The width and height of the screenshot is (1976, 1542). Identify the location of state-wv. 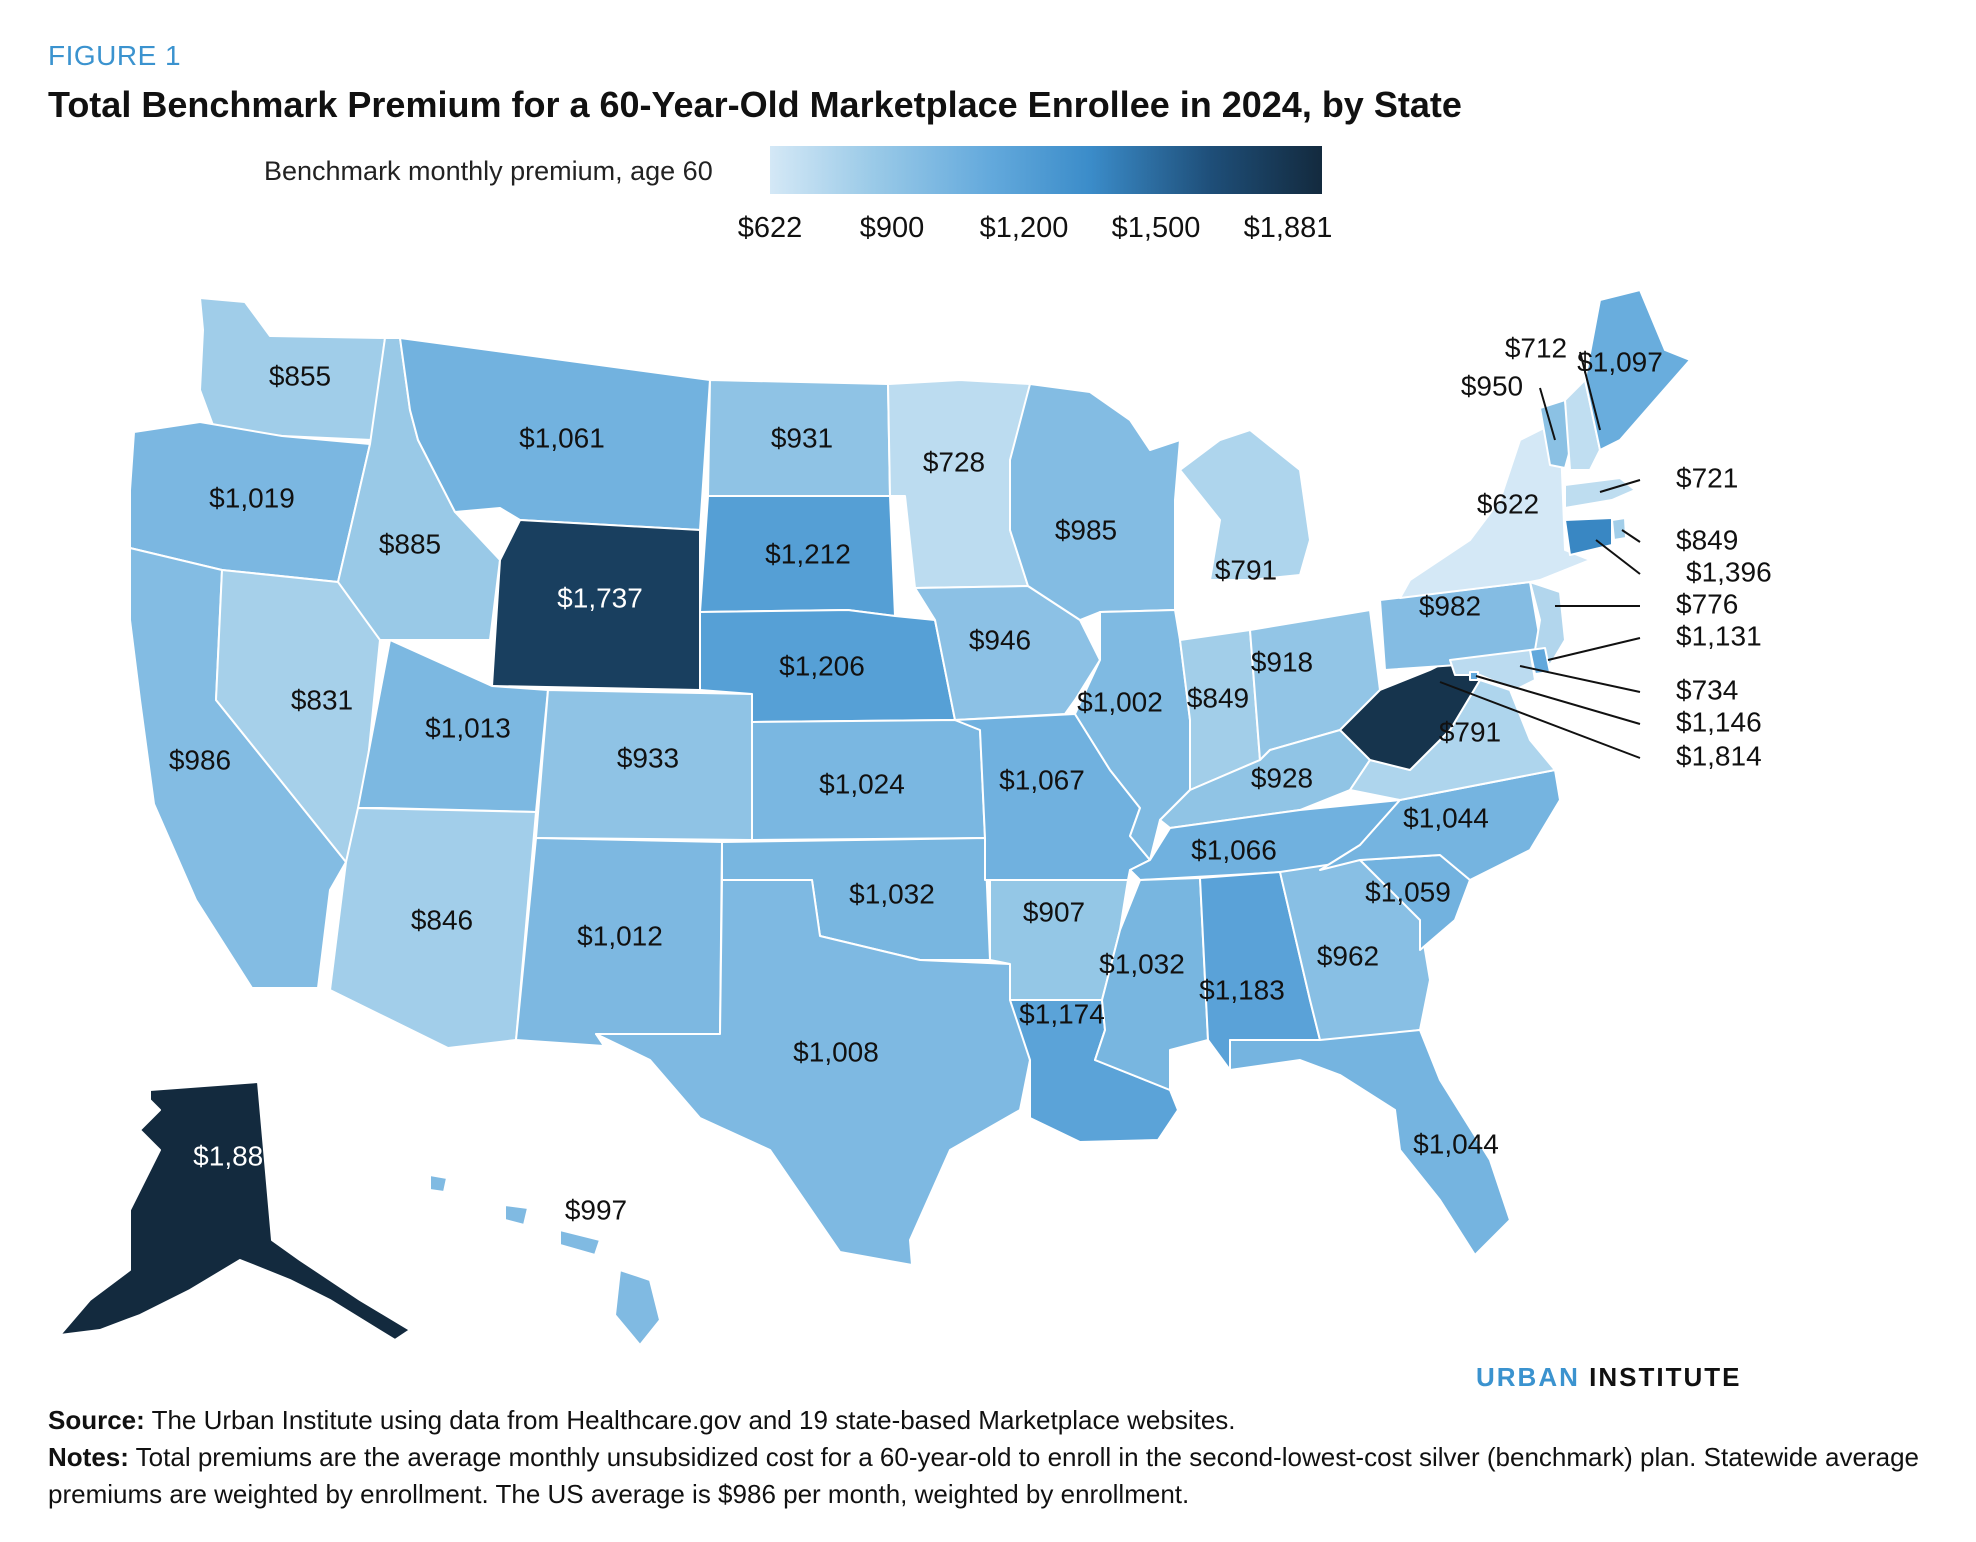
(1410, 715).